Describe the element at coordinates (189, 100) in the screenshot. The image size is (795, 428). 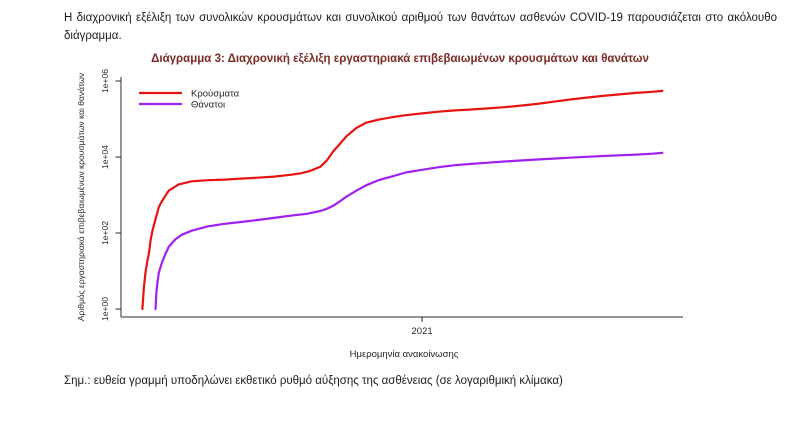
I see `legend: Κρούσματα Θάνατοι` at that location.